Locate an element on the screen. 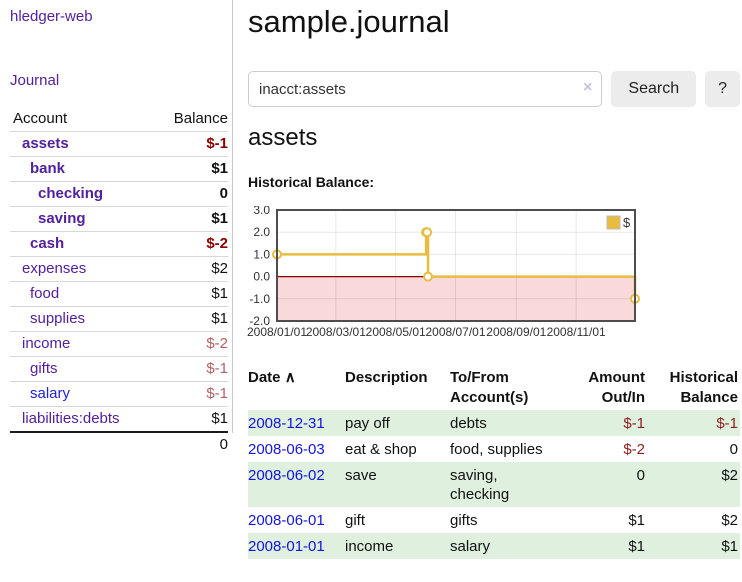  account-row: liabilities:debts $1 is located at coordinates (119, 420).